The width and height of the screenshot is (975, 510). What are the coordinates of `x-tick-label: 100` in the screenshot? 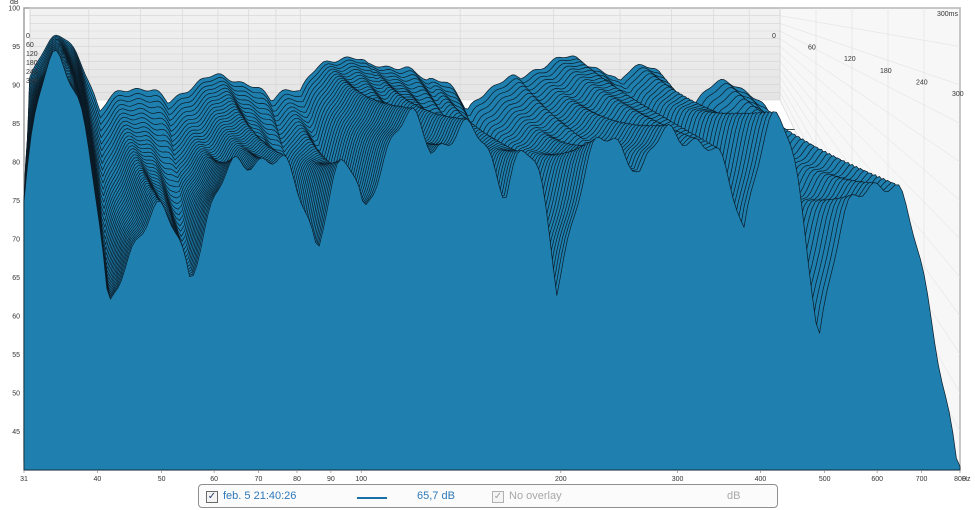 It's located at (361, 479).